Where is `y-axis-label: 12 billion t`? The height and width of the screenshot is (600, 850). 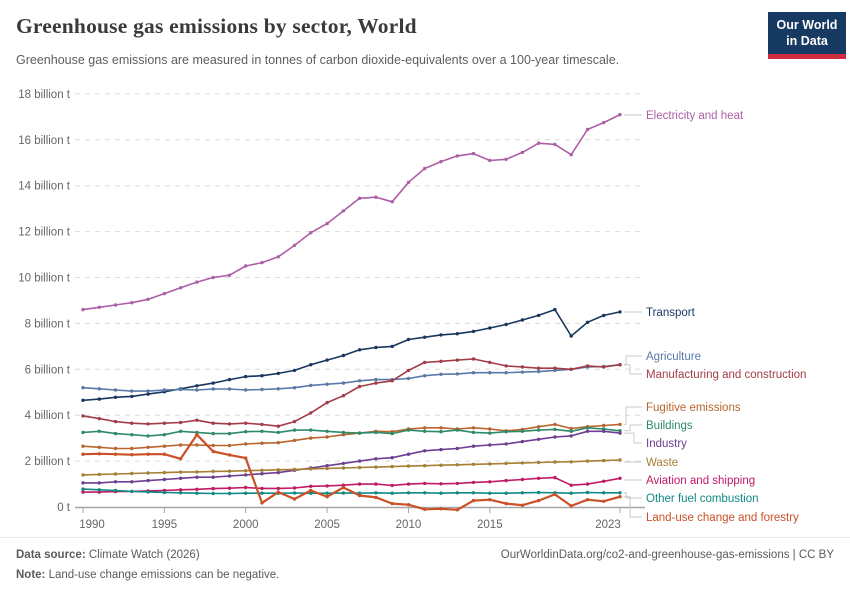 y-axis-label: 12 billion t is located at coordinates (44, 233).